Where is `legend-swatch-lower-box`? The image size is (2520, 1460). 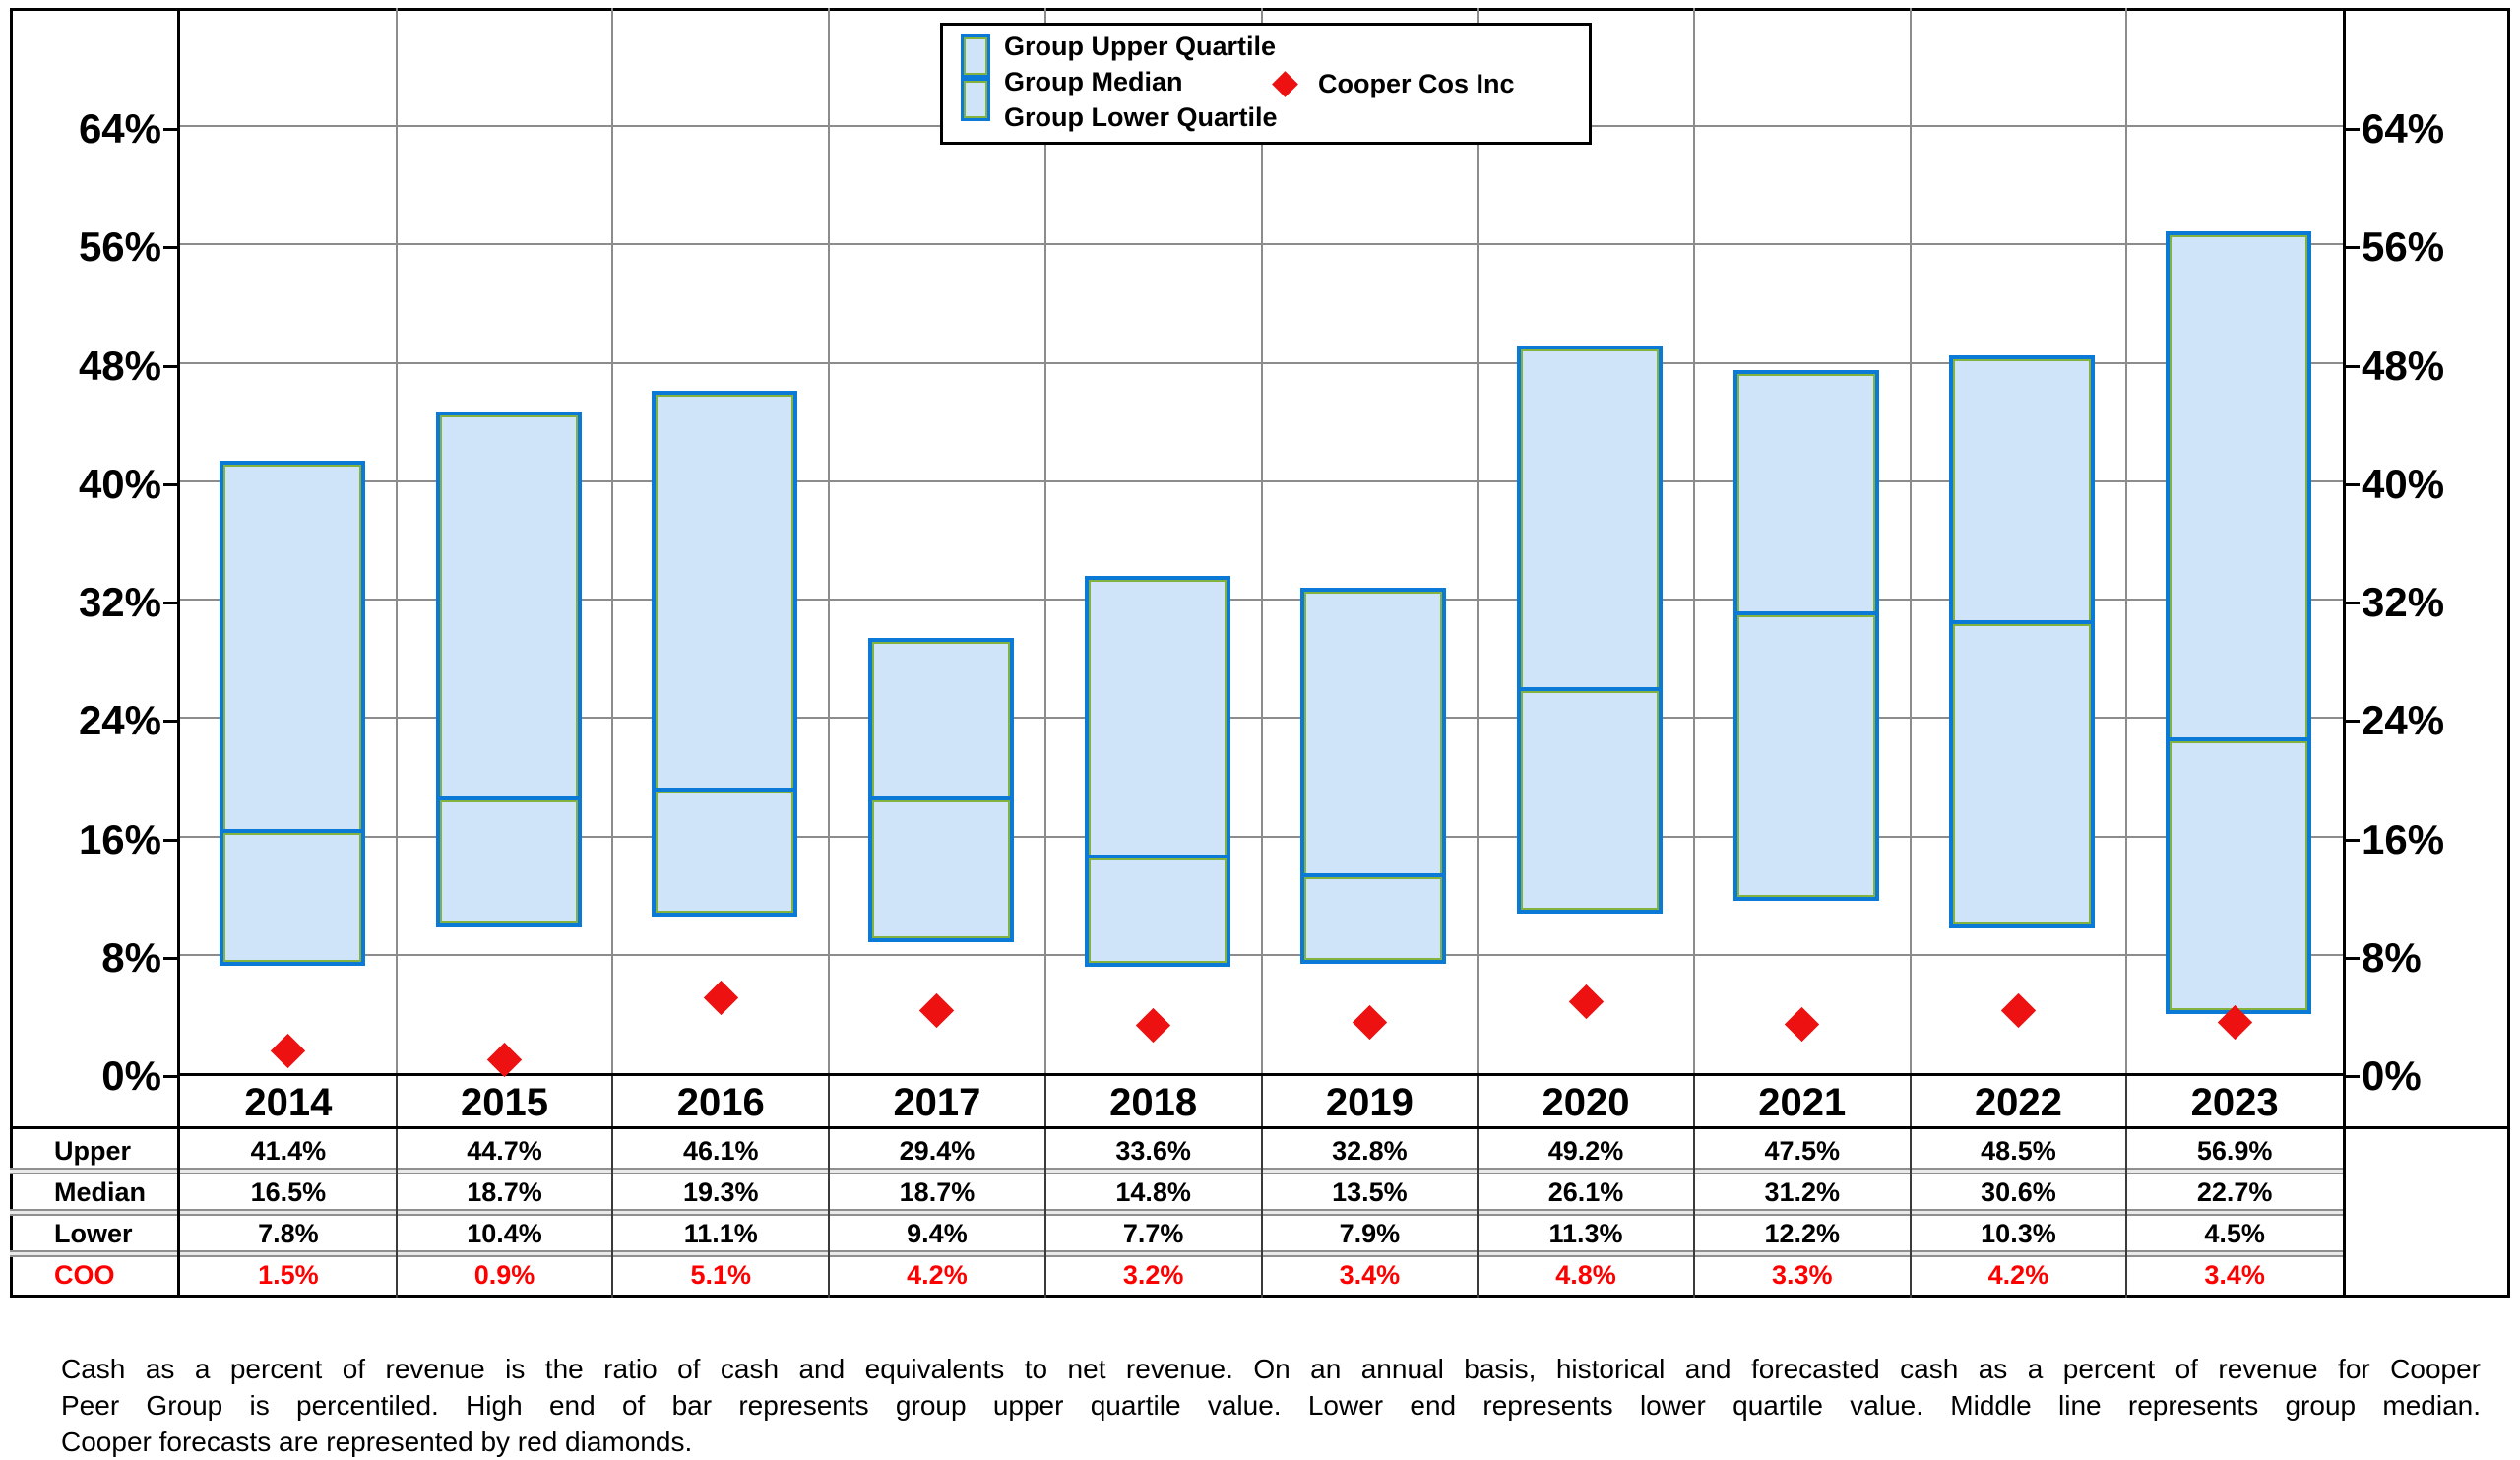 legend-swatch-lower-box is located at coordinates (975, 99).